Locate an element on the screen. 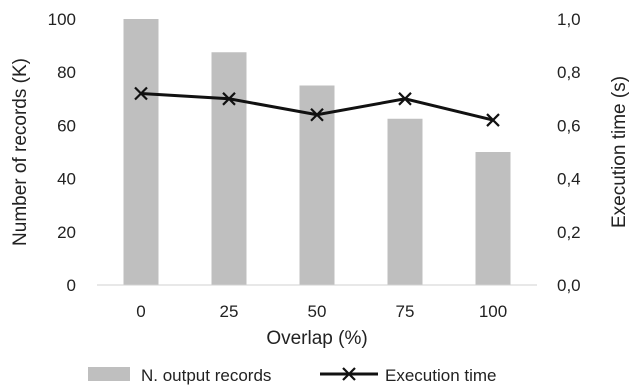  x-axis-ticks: 0 25 50 75 100 is located at coordinates (321, 311).